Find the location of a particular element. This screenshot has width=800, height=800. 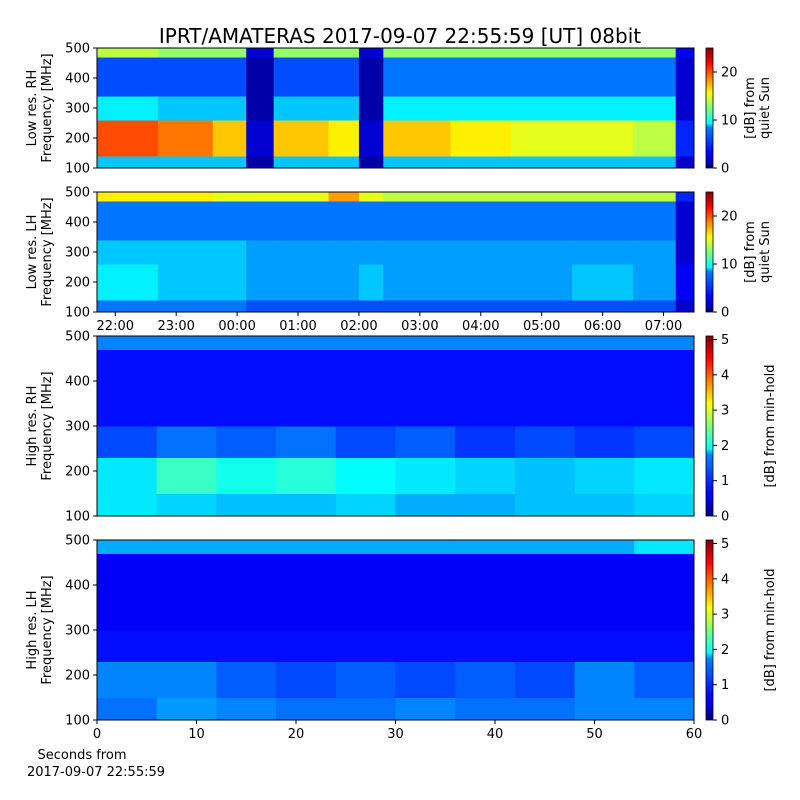

x-tick-label: 10 is located at coordinates (196, 734).